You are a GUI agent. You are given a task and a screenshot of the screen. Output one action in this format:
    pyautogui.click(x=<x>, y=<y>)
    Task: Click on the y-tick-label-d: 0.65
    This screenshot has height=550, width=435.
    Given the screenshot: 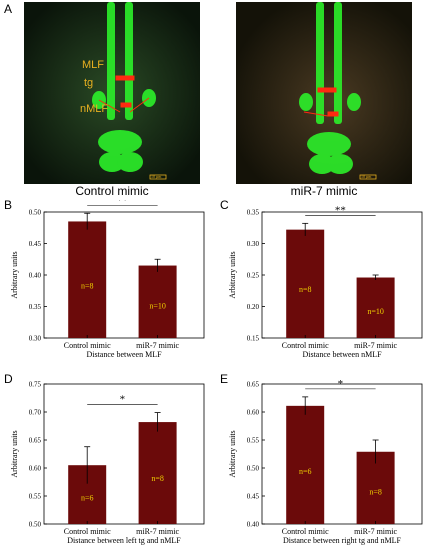 What is the action you would take?
    pyautogui.click(x=35, y=441)
    